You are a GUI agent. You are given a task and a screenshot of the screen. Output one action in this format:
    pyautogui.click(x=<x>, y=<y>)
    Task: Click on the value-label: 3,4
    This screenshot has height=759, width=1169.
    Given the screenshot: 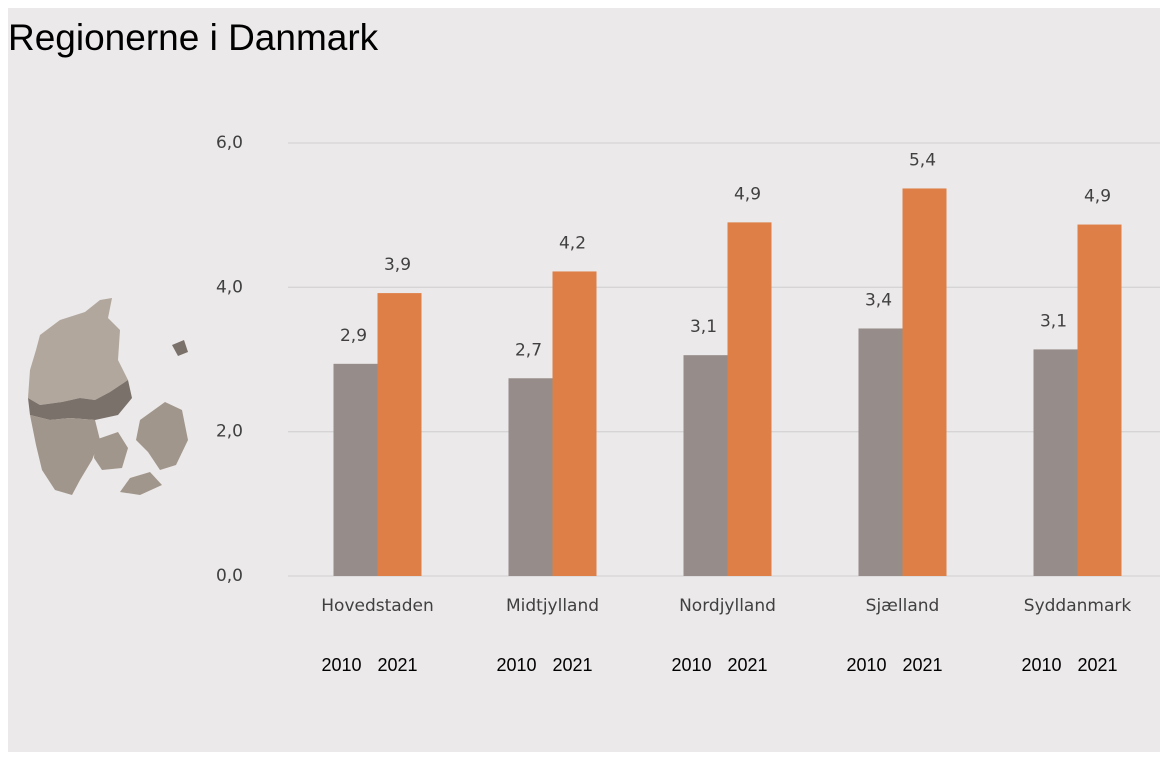 What is the action you would take?
    pyautogui.click(x=878, y=300)
    